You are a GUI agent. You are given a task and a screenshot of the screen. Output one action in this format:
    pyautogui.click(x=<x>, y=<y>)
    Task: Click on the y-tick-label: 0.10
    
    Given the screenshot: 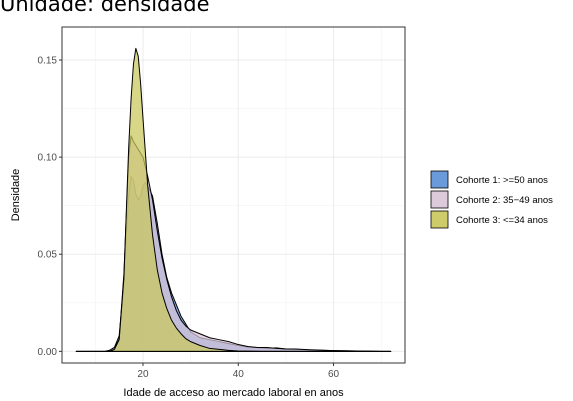 What is the action you would take?
    pyautogui.click(x=48, y=158)
    